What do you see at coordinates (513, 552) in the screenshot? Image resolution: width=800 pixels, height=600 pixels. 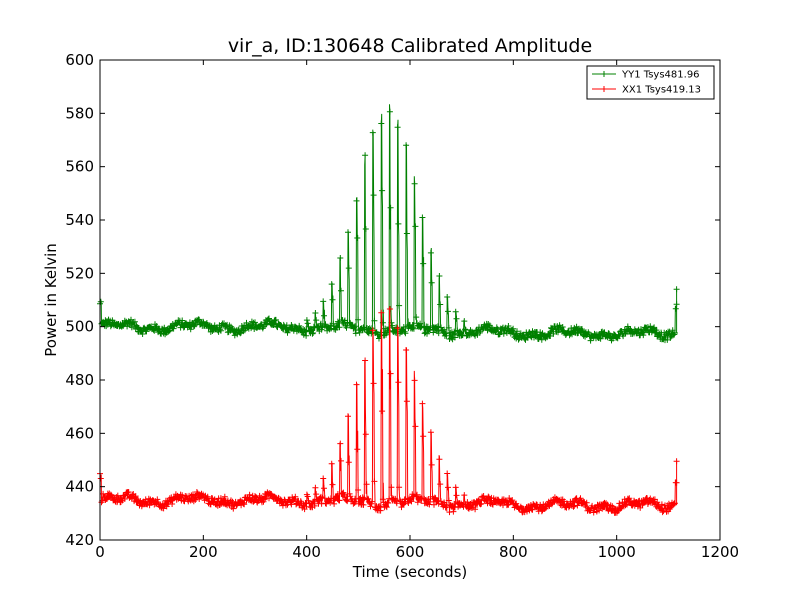 I see `x-tick-label: 800` at bounding box center [513, 552].